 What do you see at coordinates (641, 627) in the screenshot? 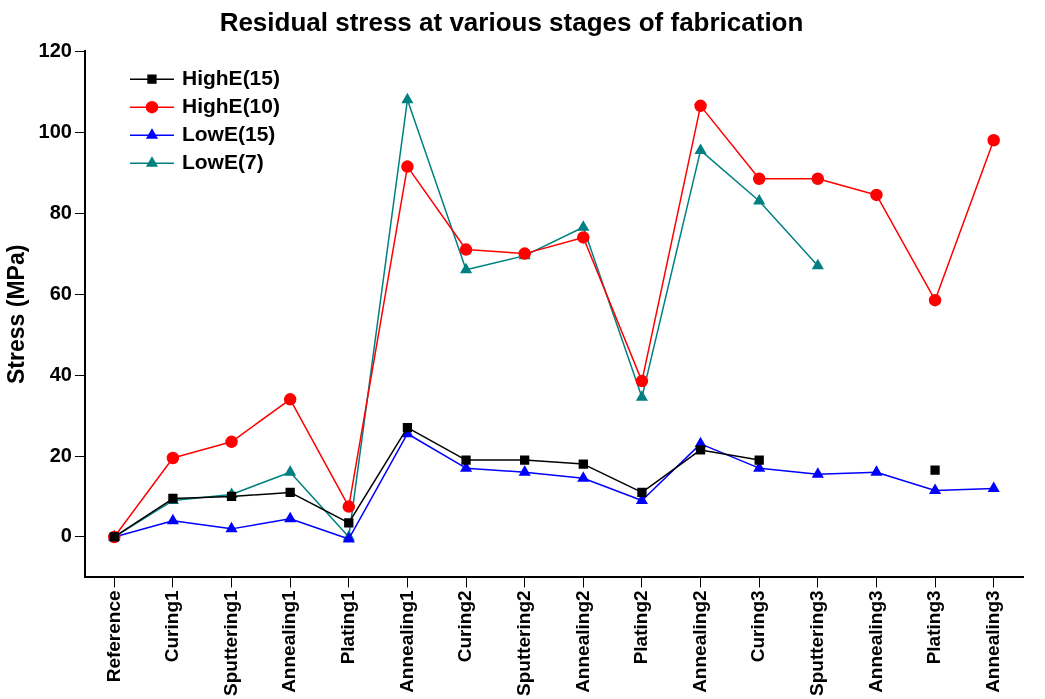
I see `x-tick-label: Plating2` at bounding box center [641, 627].